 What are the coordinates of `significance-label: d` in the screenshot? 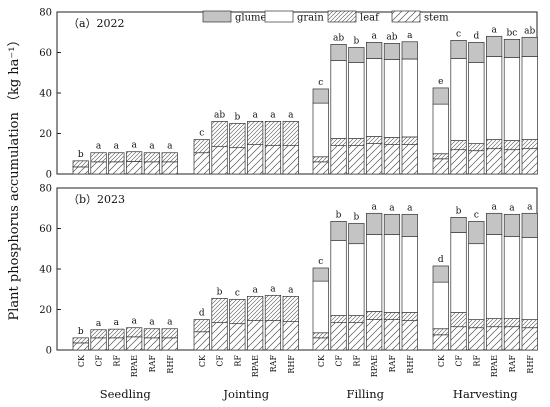 It's located at (476, 36).